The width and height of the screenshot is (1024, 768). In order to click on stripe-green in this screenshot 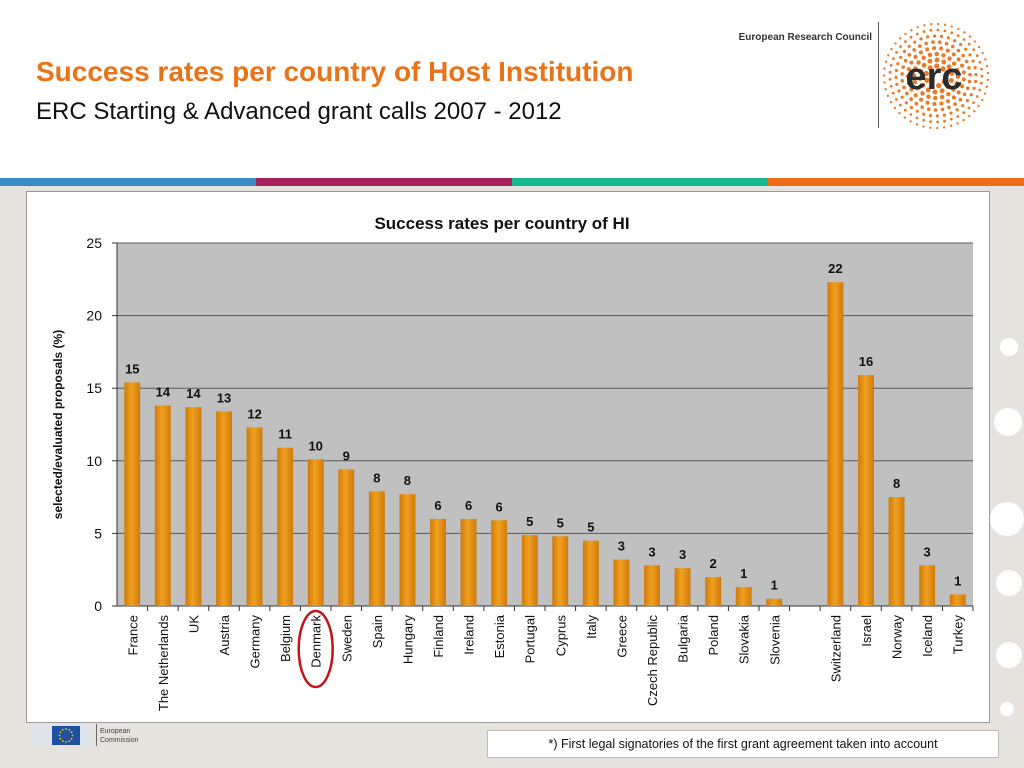, I will do `click(640, 182)`.